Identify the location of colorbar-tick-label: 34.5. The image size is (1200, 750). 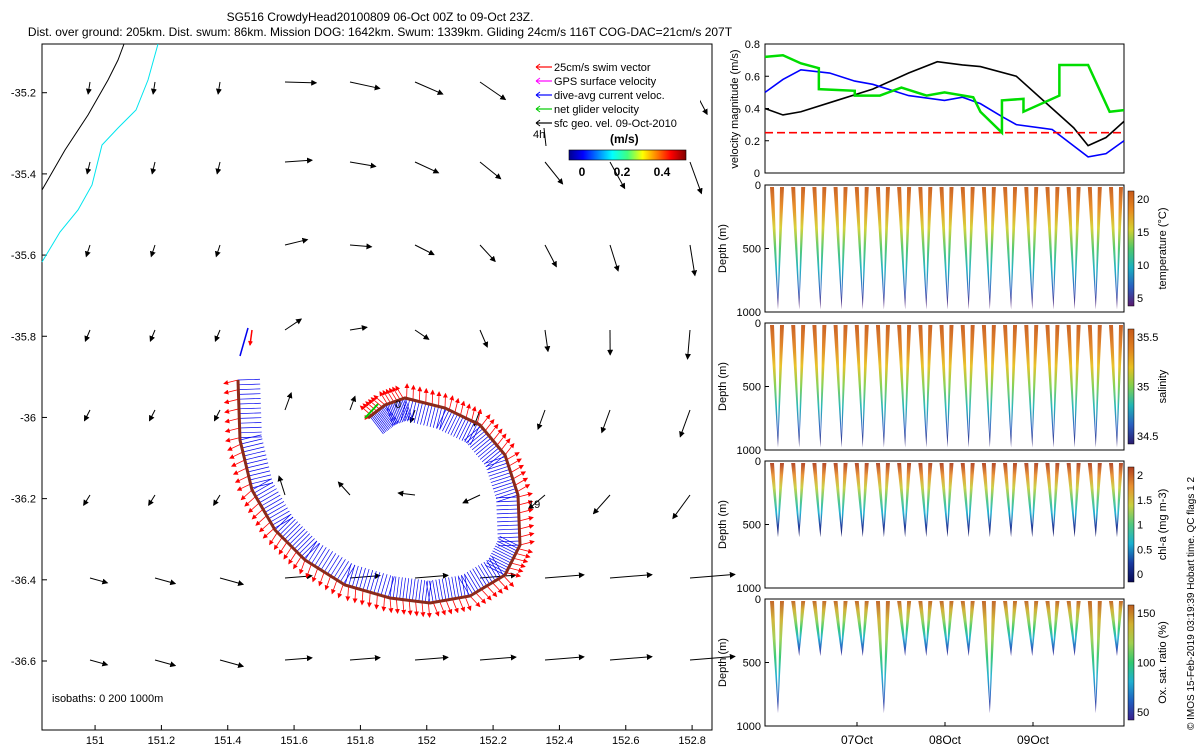
(1147, 437).